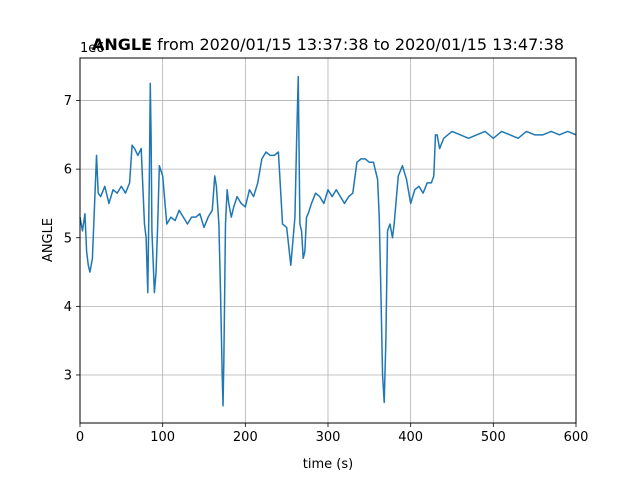  What do you see at coordinates (328, 437) in the screenshot?
I see `x-tick-label: 300` at bounding box center [328, 437].